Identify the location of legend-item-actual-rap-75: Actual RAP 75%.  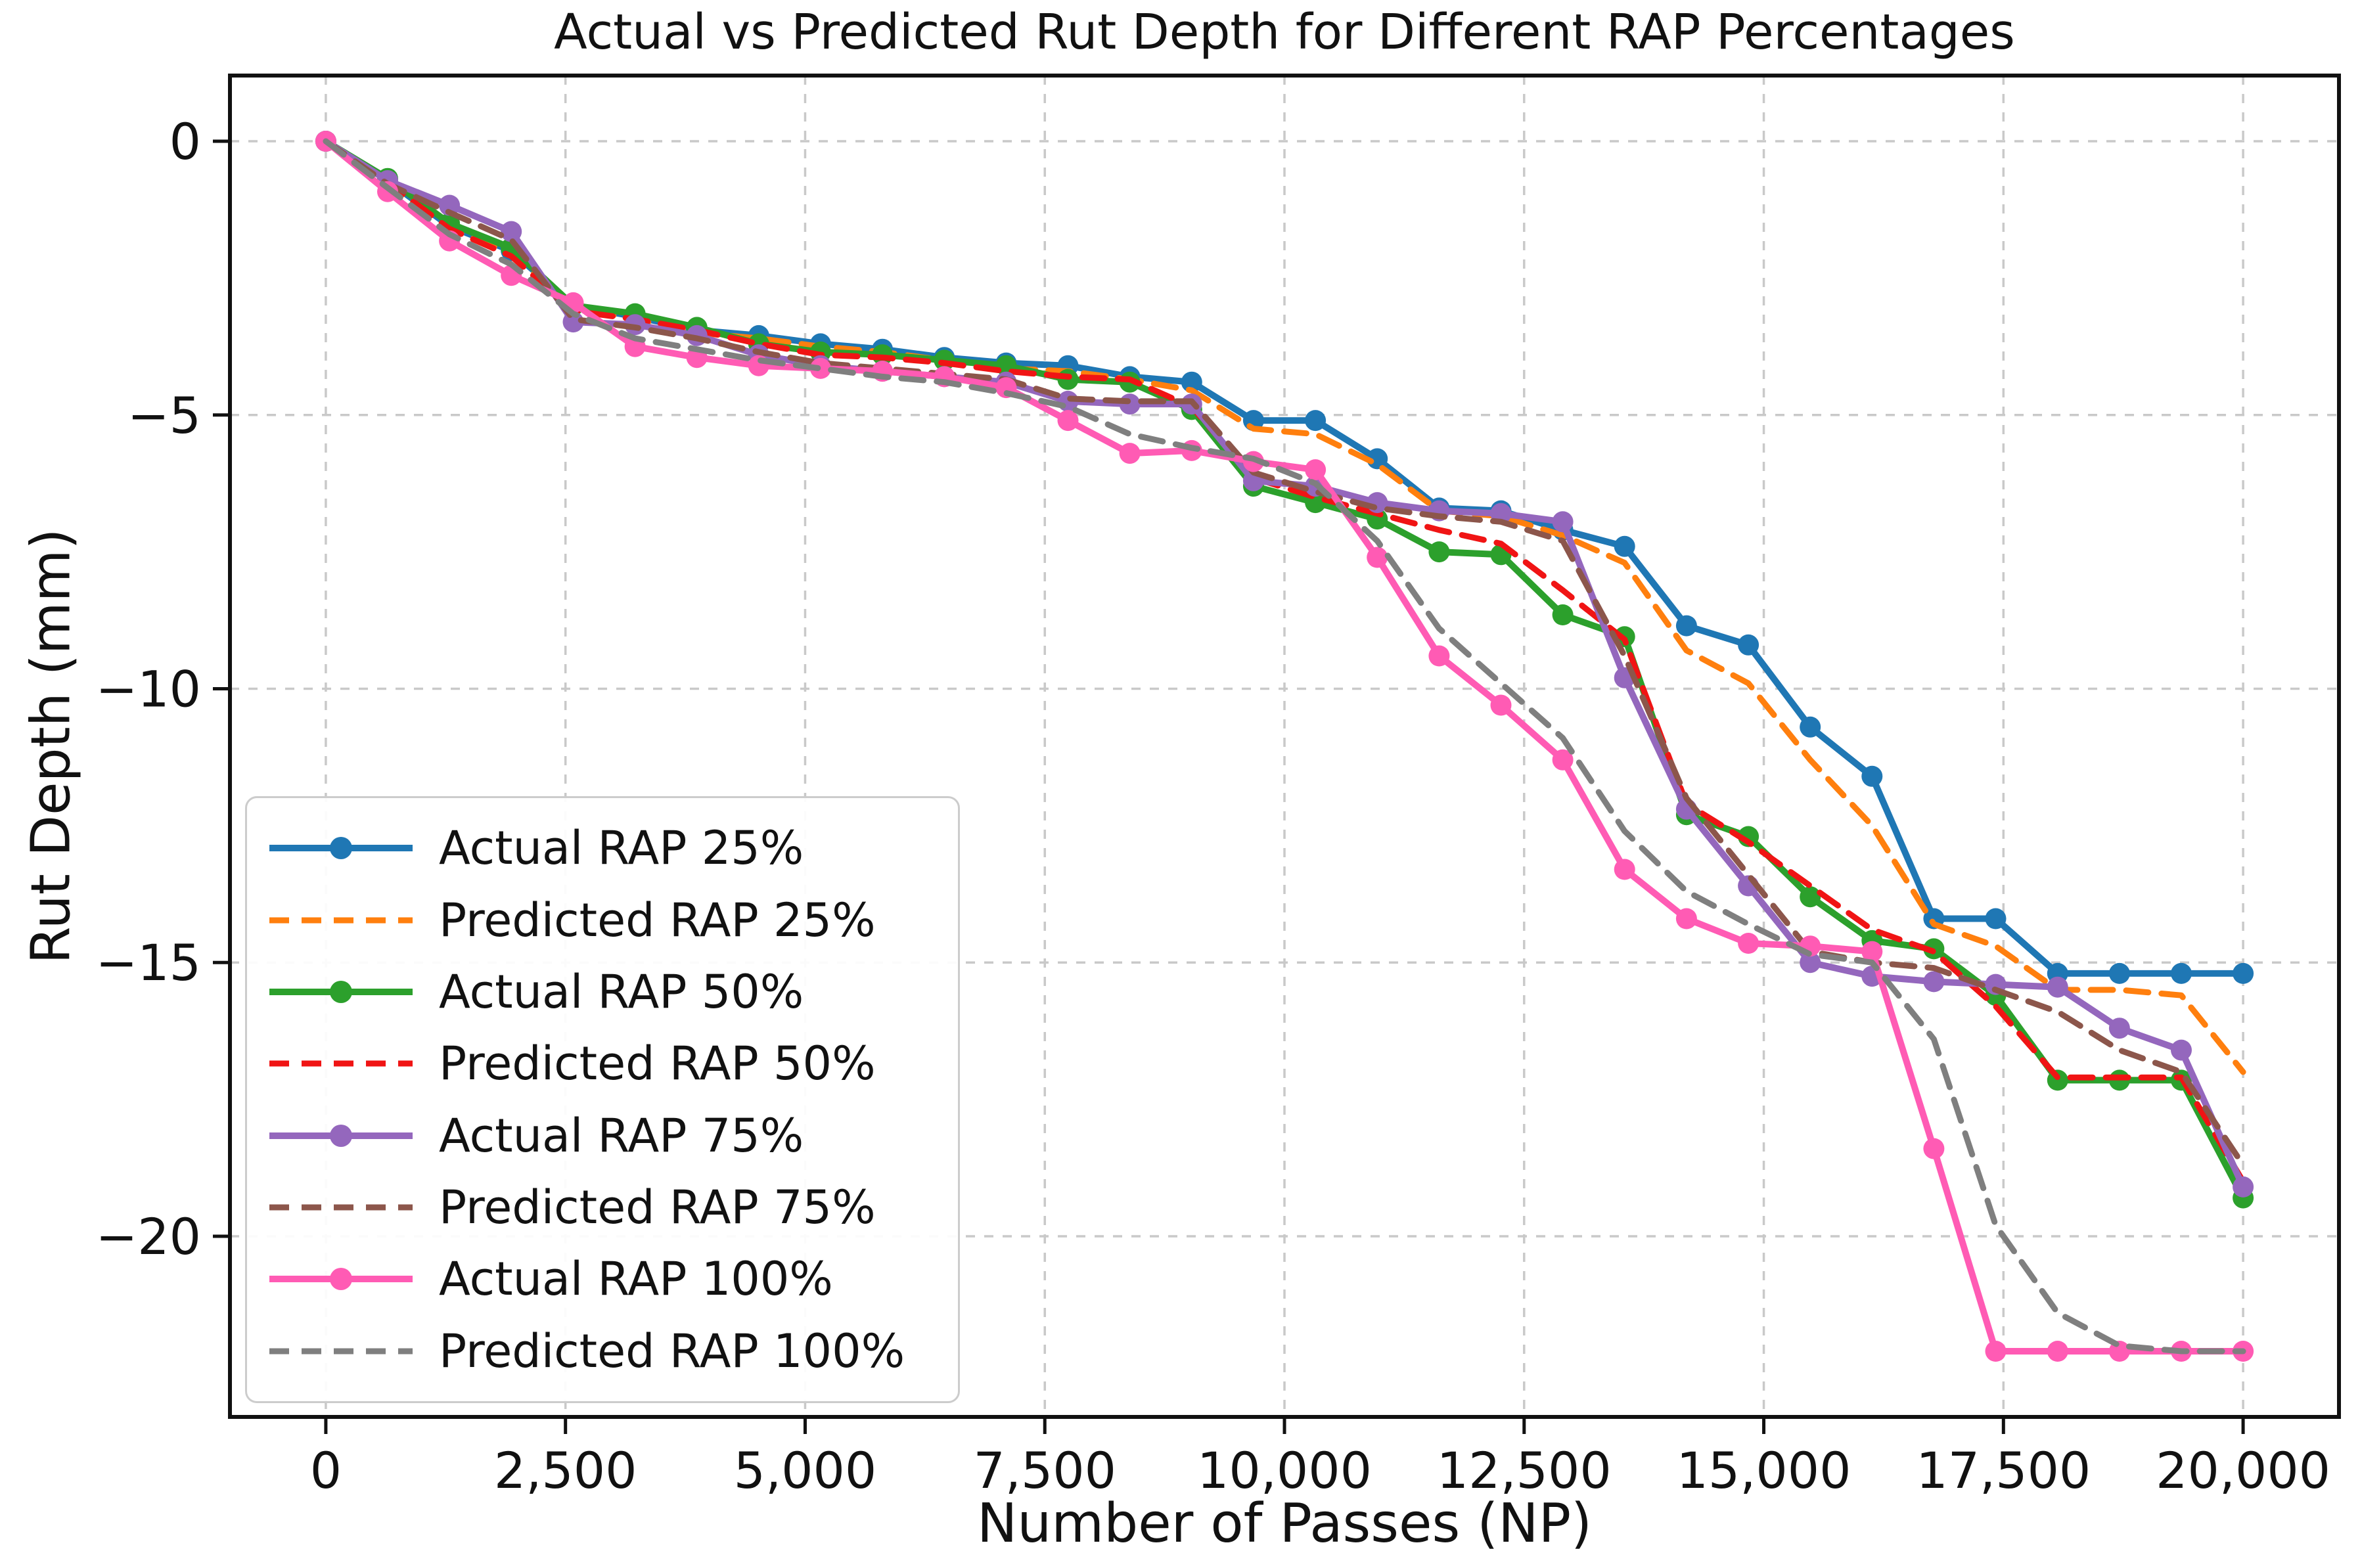
(602, 1136).